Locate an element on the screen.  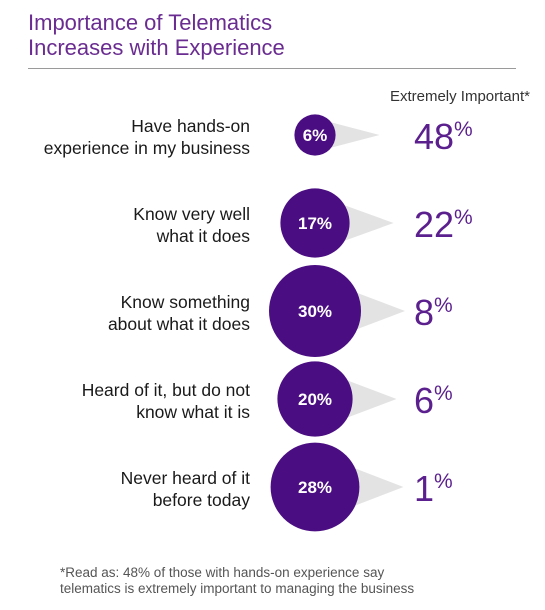
bubble-label: 6% is located at coordinates (315, 135).